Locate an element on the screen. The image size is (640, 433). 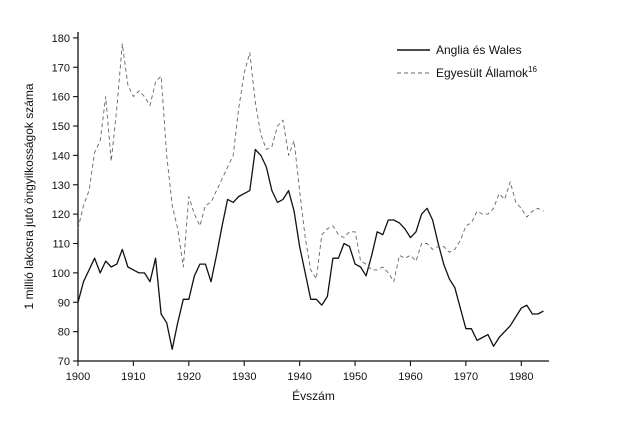
x-tick-label: 1980 is located at coordinates (521, 377).